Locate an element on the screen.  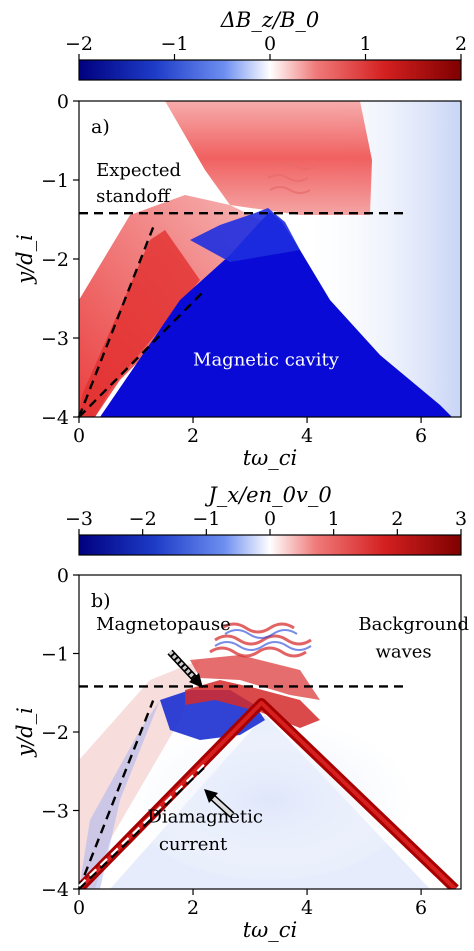
annotation-magnetopause: Magnetopause is located at coordinates (163, 624).